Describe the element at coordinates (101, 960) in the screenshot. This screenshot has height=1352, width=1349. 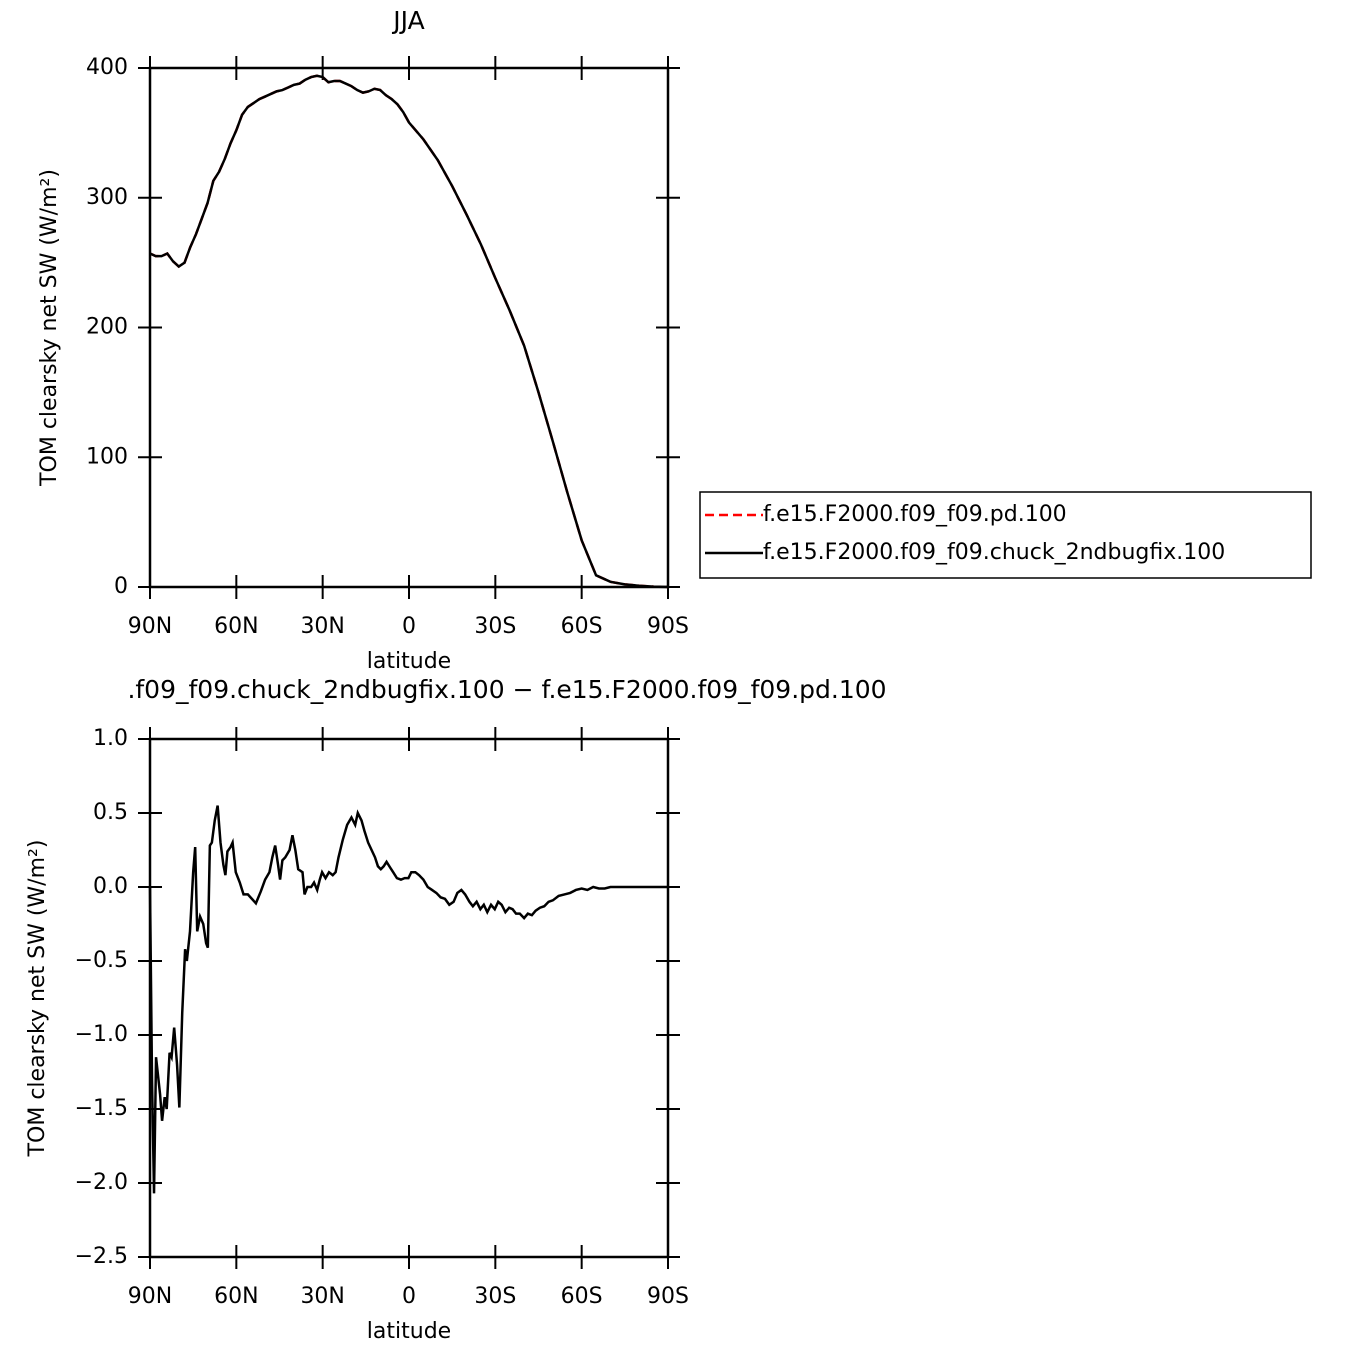
I see `y-tick-label: −0.5` at that location.